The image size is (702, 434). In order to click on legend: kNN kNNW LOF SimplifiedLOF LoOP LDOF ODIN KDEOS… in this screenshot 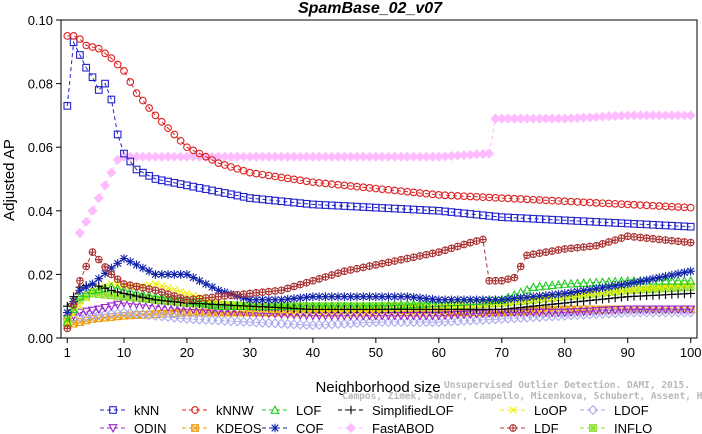, I will do `click(376, 418)`.